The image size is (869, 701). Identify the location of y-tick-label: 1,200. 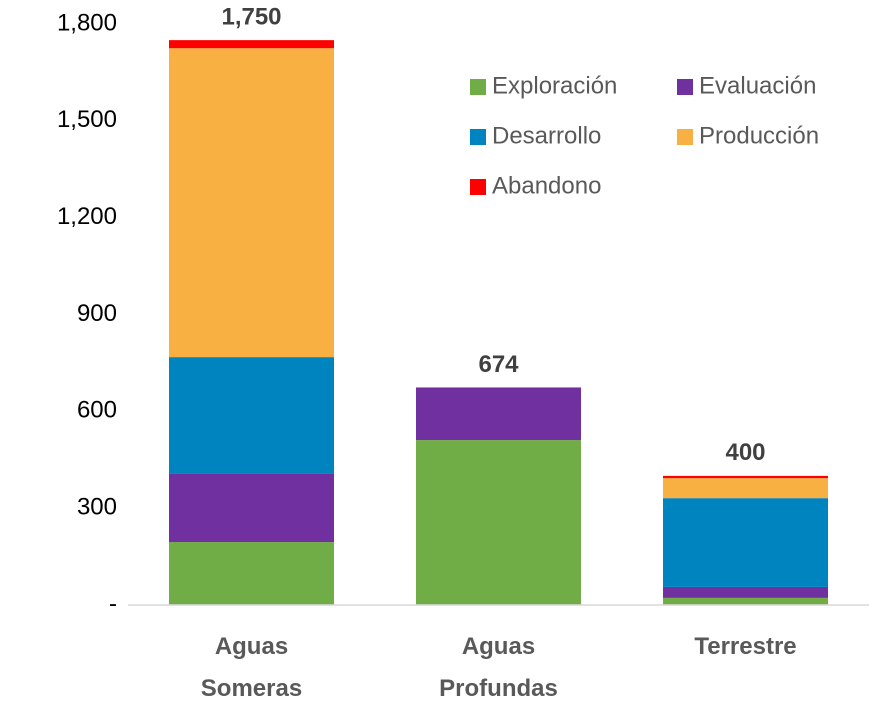
(87, 216).